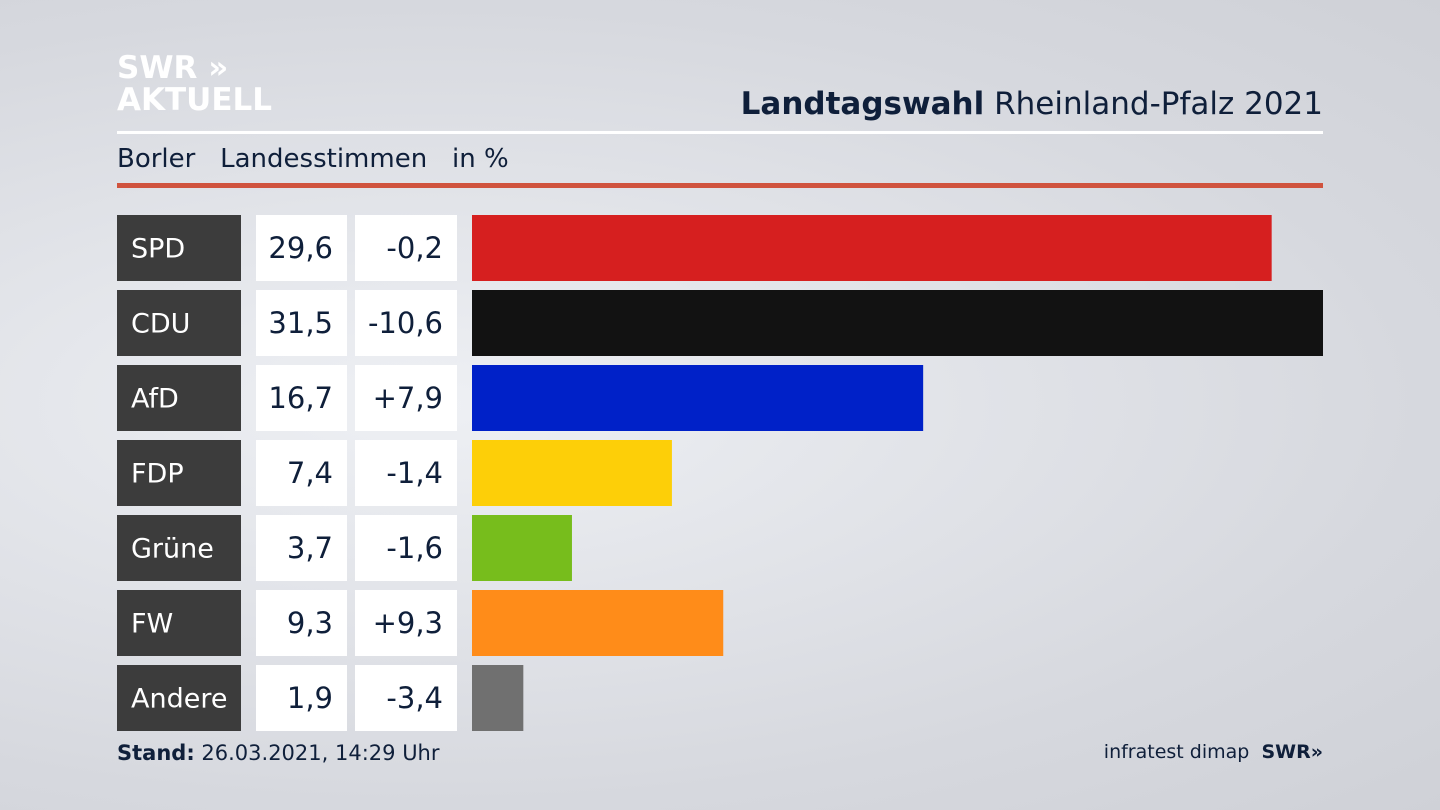 The image size is (1440, 810). Describe the element at coordinates (324, 159) in the screenshot. I see `subtitle-part: Landesstimmen` at that location.